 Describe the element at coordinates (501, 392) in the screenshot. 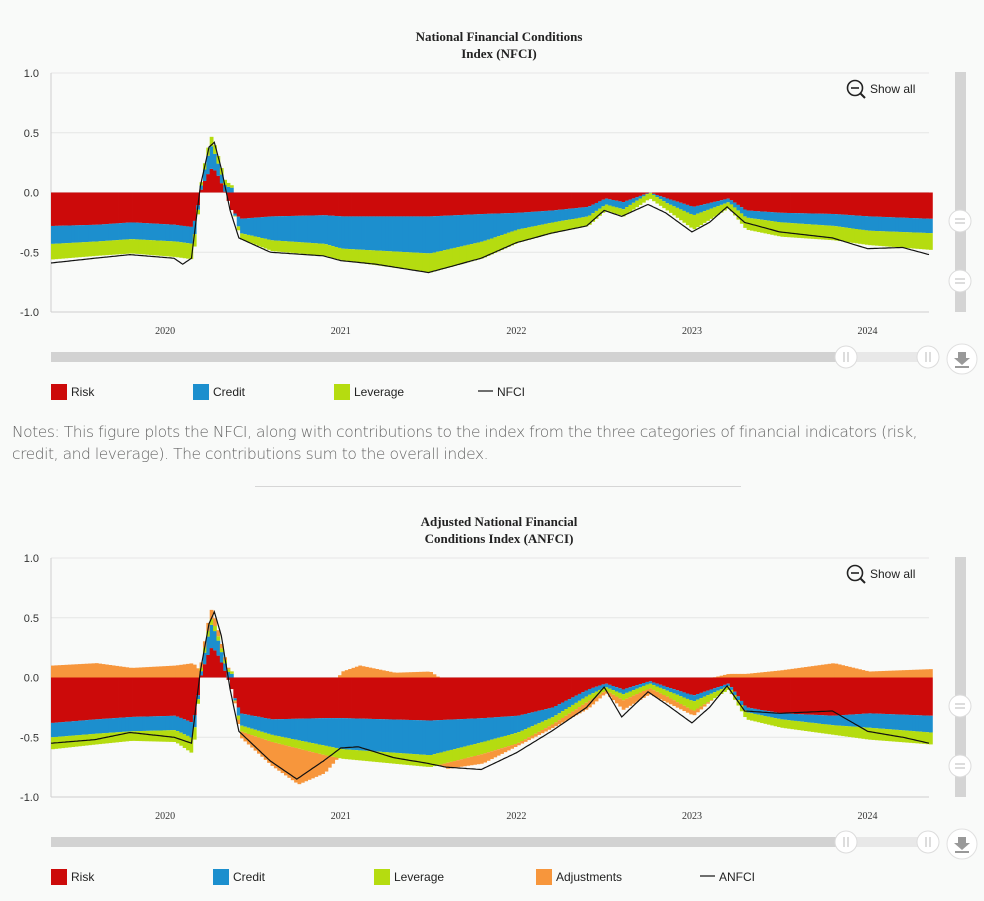

I see `legend-item-nfci: NFCI` at that location.